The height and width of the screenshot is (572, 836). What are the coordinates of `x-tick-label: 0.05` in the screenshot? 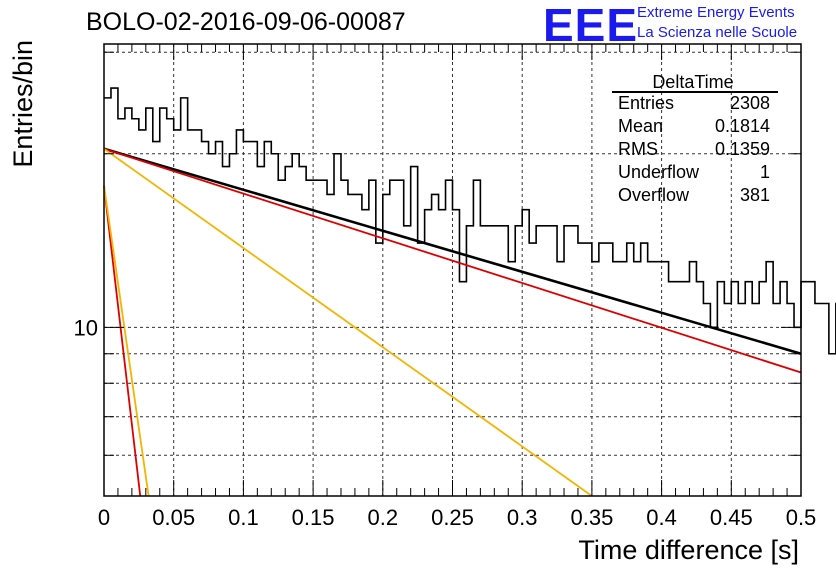 It's located at (173, 517).